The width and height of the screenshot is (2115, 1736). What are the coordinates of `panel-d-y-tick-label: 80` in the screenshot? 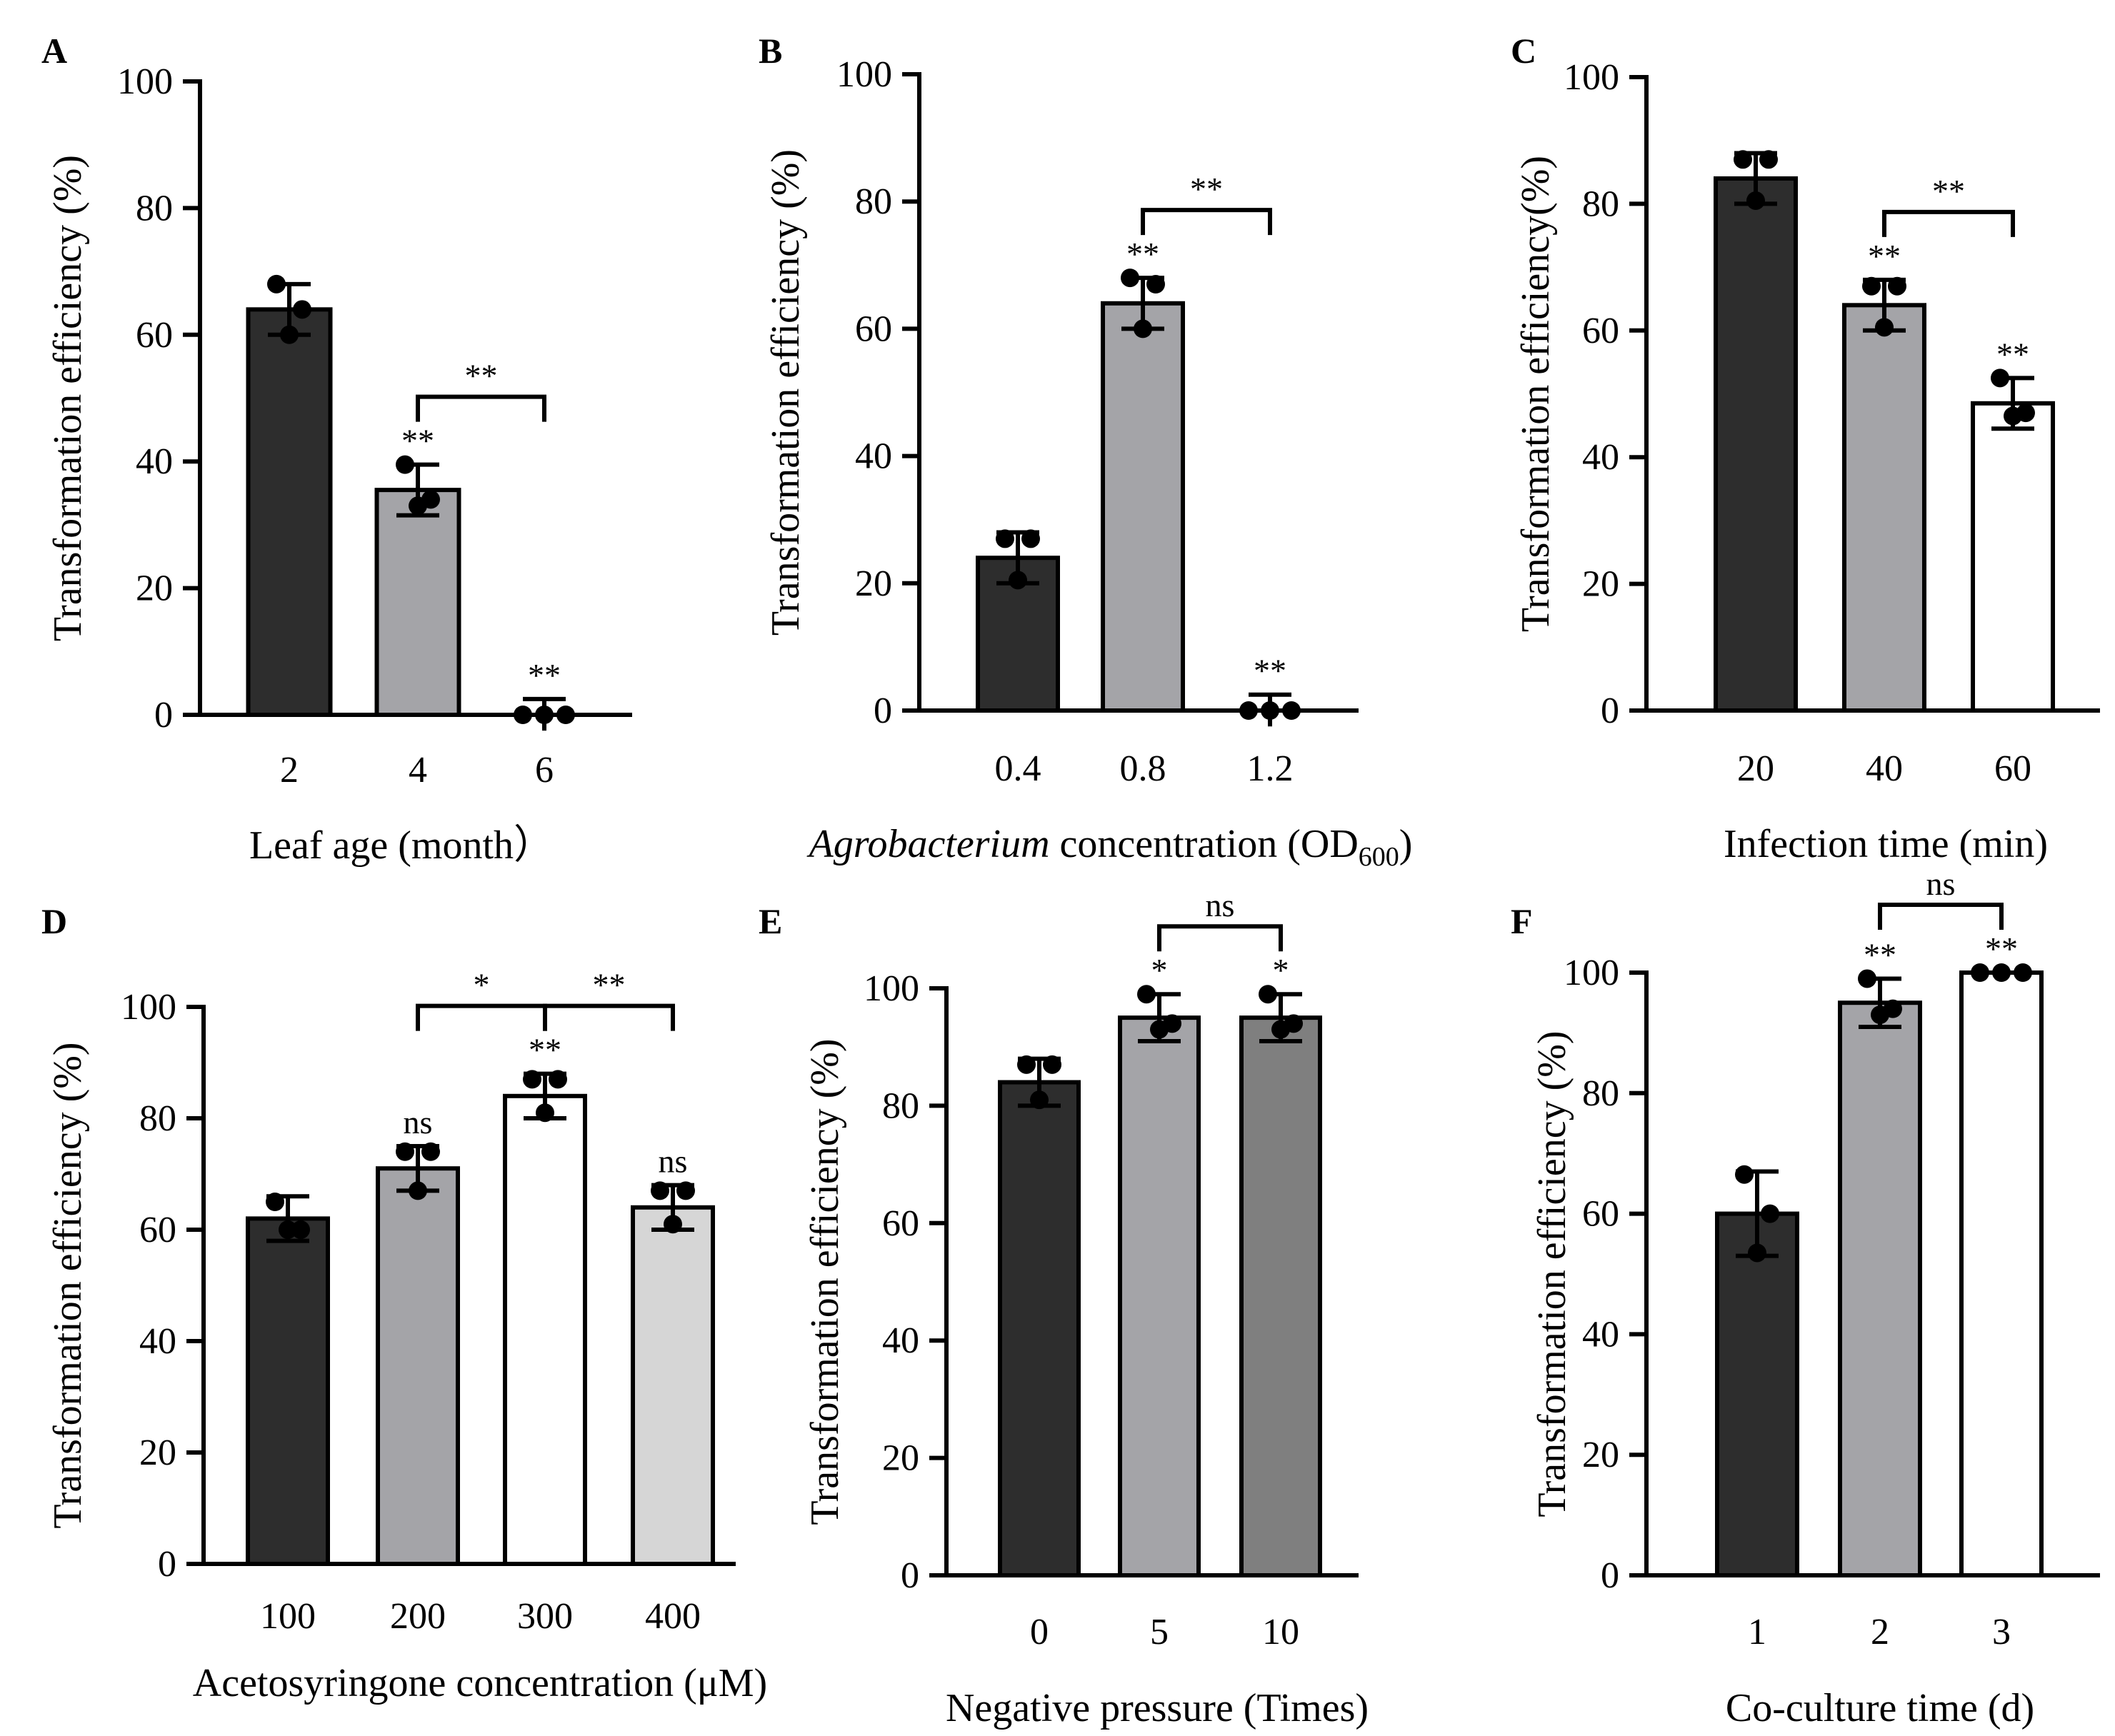 It's located at (157, 1118).